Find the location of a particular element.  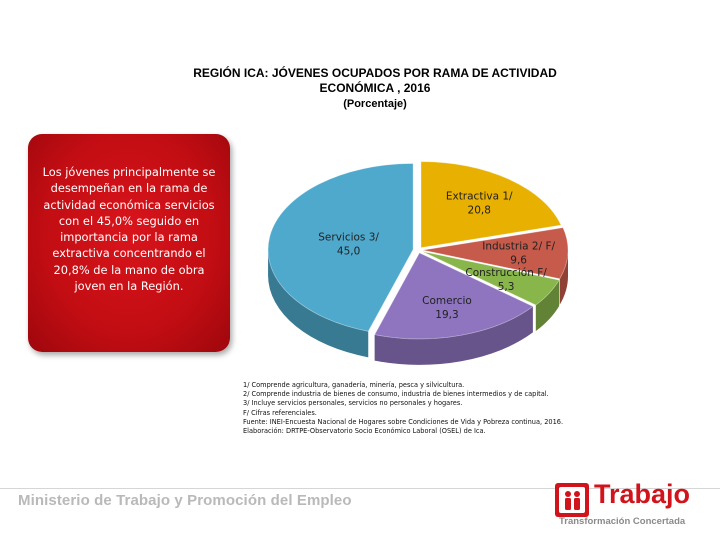

note-4: F/ Cifras referenciales. is located at coordinates (280, 412).